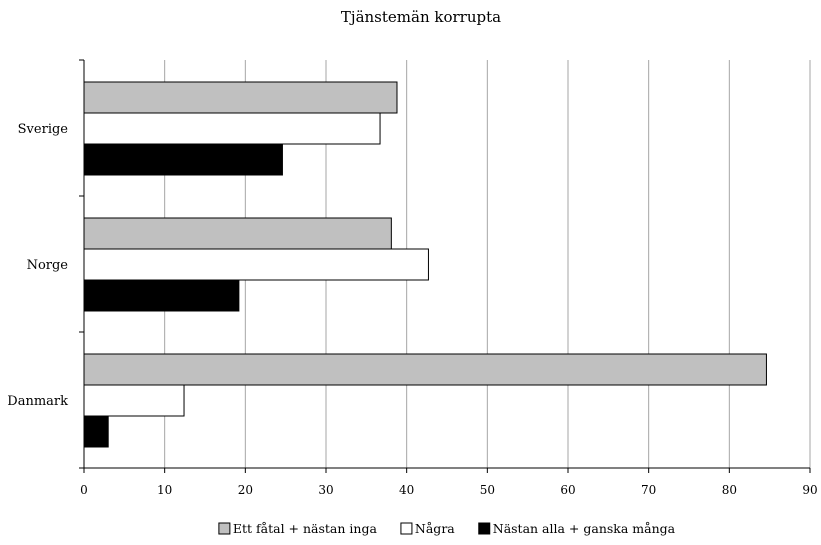 Image resolution: width=821 pixels, height=545 pixels. What do you see at coordinates (487, 490) in the screenshot?
I see `x-tick-label: 50` at bounding box center [487, 490].